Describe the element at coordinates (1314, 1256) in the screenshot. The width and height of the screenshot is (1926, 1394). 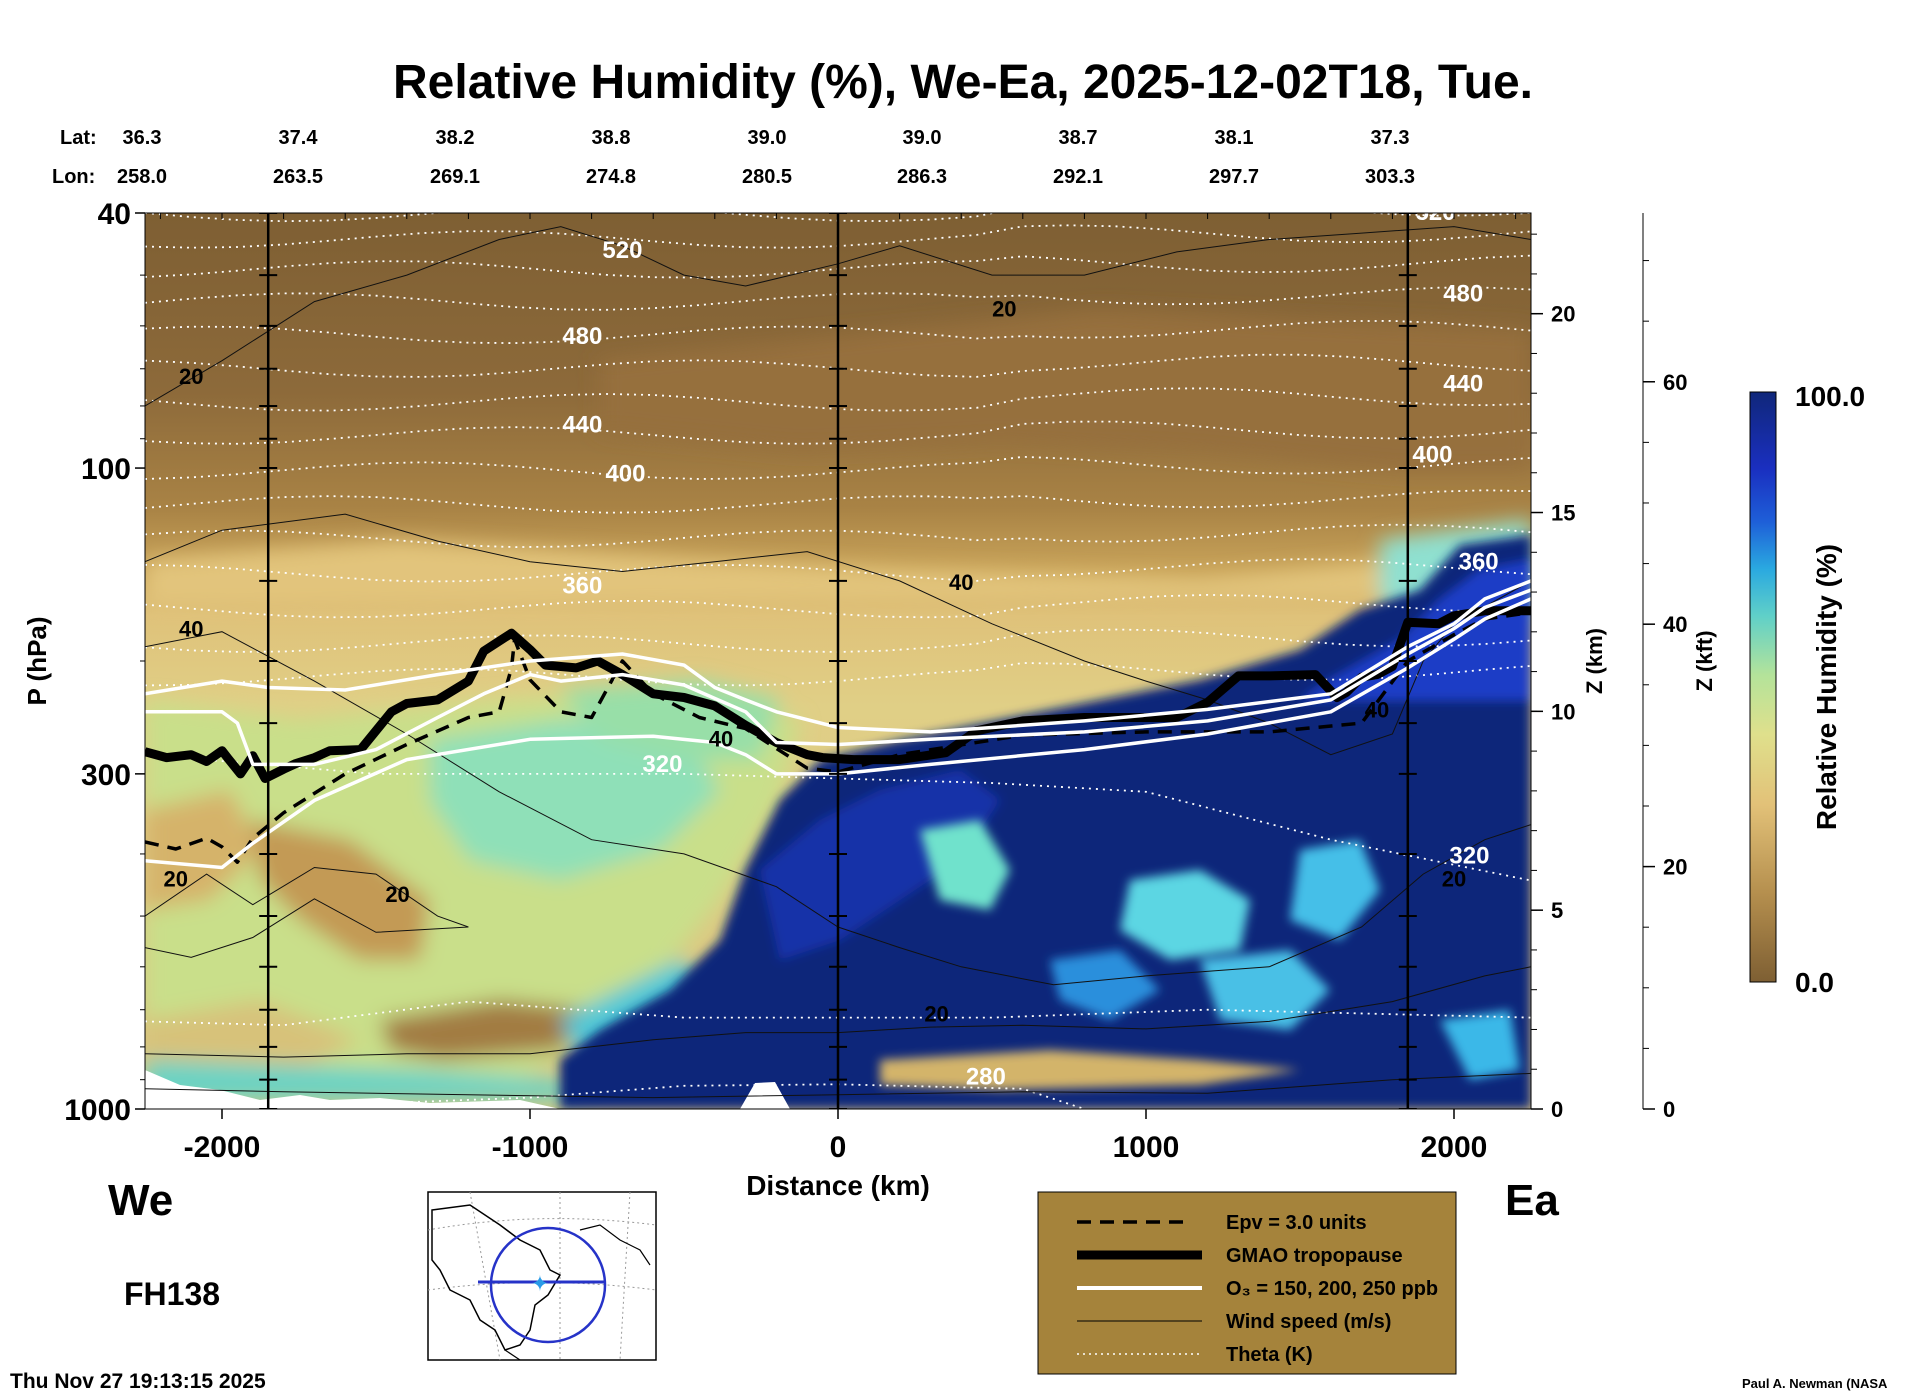
I see `legend-label-tropopause: GMAO tropopause` at that location.